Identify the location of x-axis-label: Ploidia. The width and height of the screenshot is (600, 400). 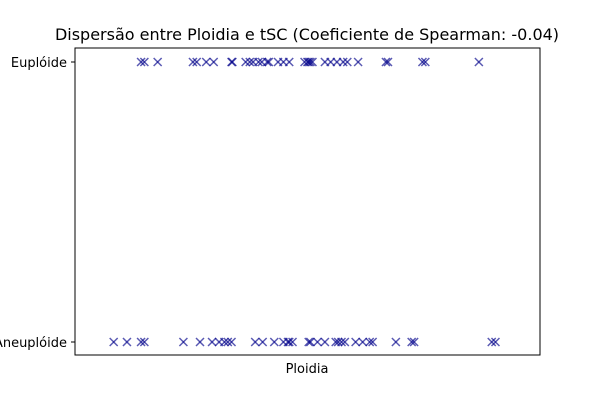
(307, 369).